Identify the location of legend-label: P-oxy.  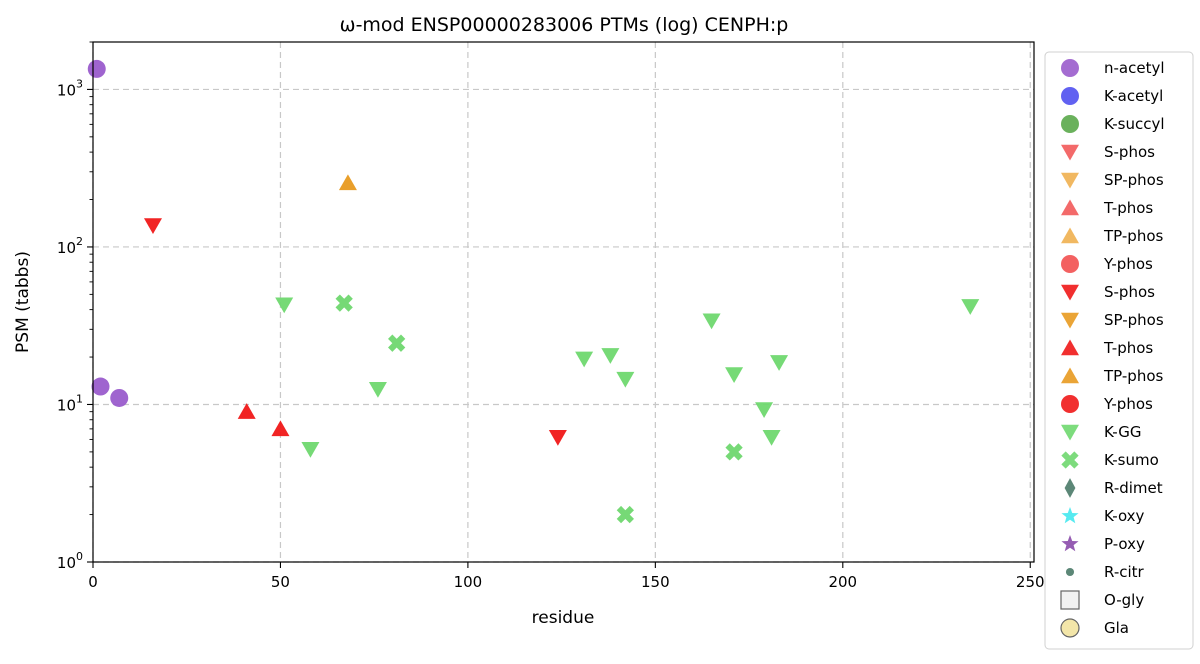
(1124, 544).